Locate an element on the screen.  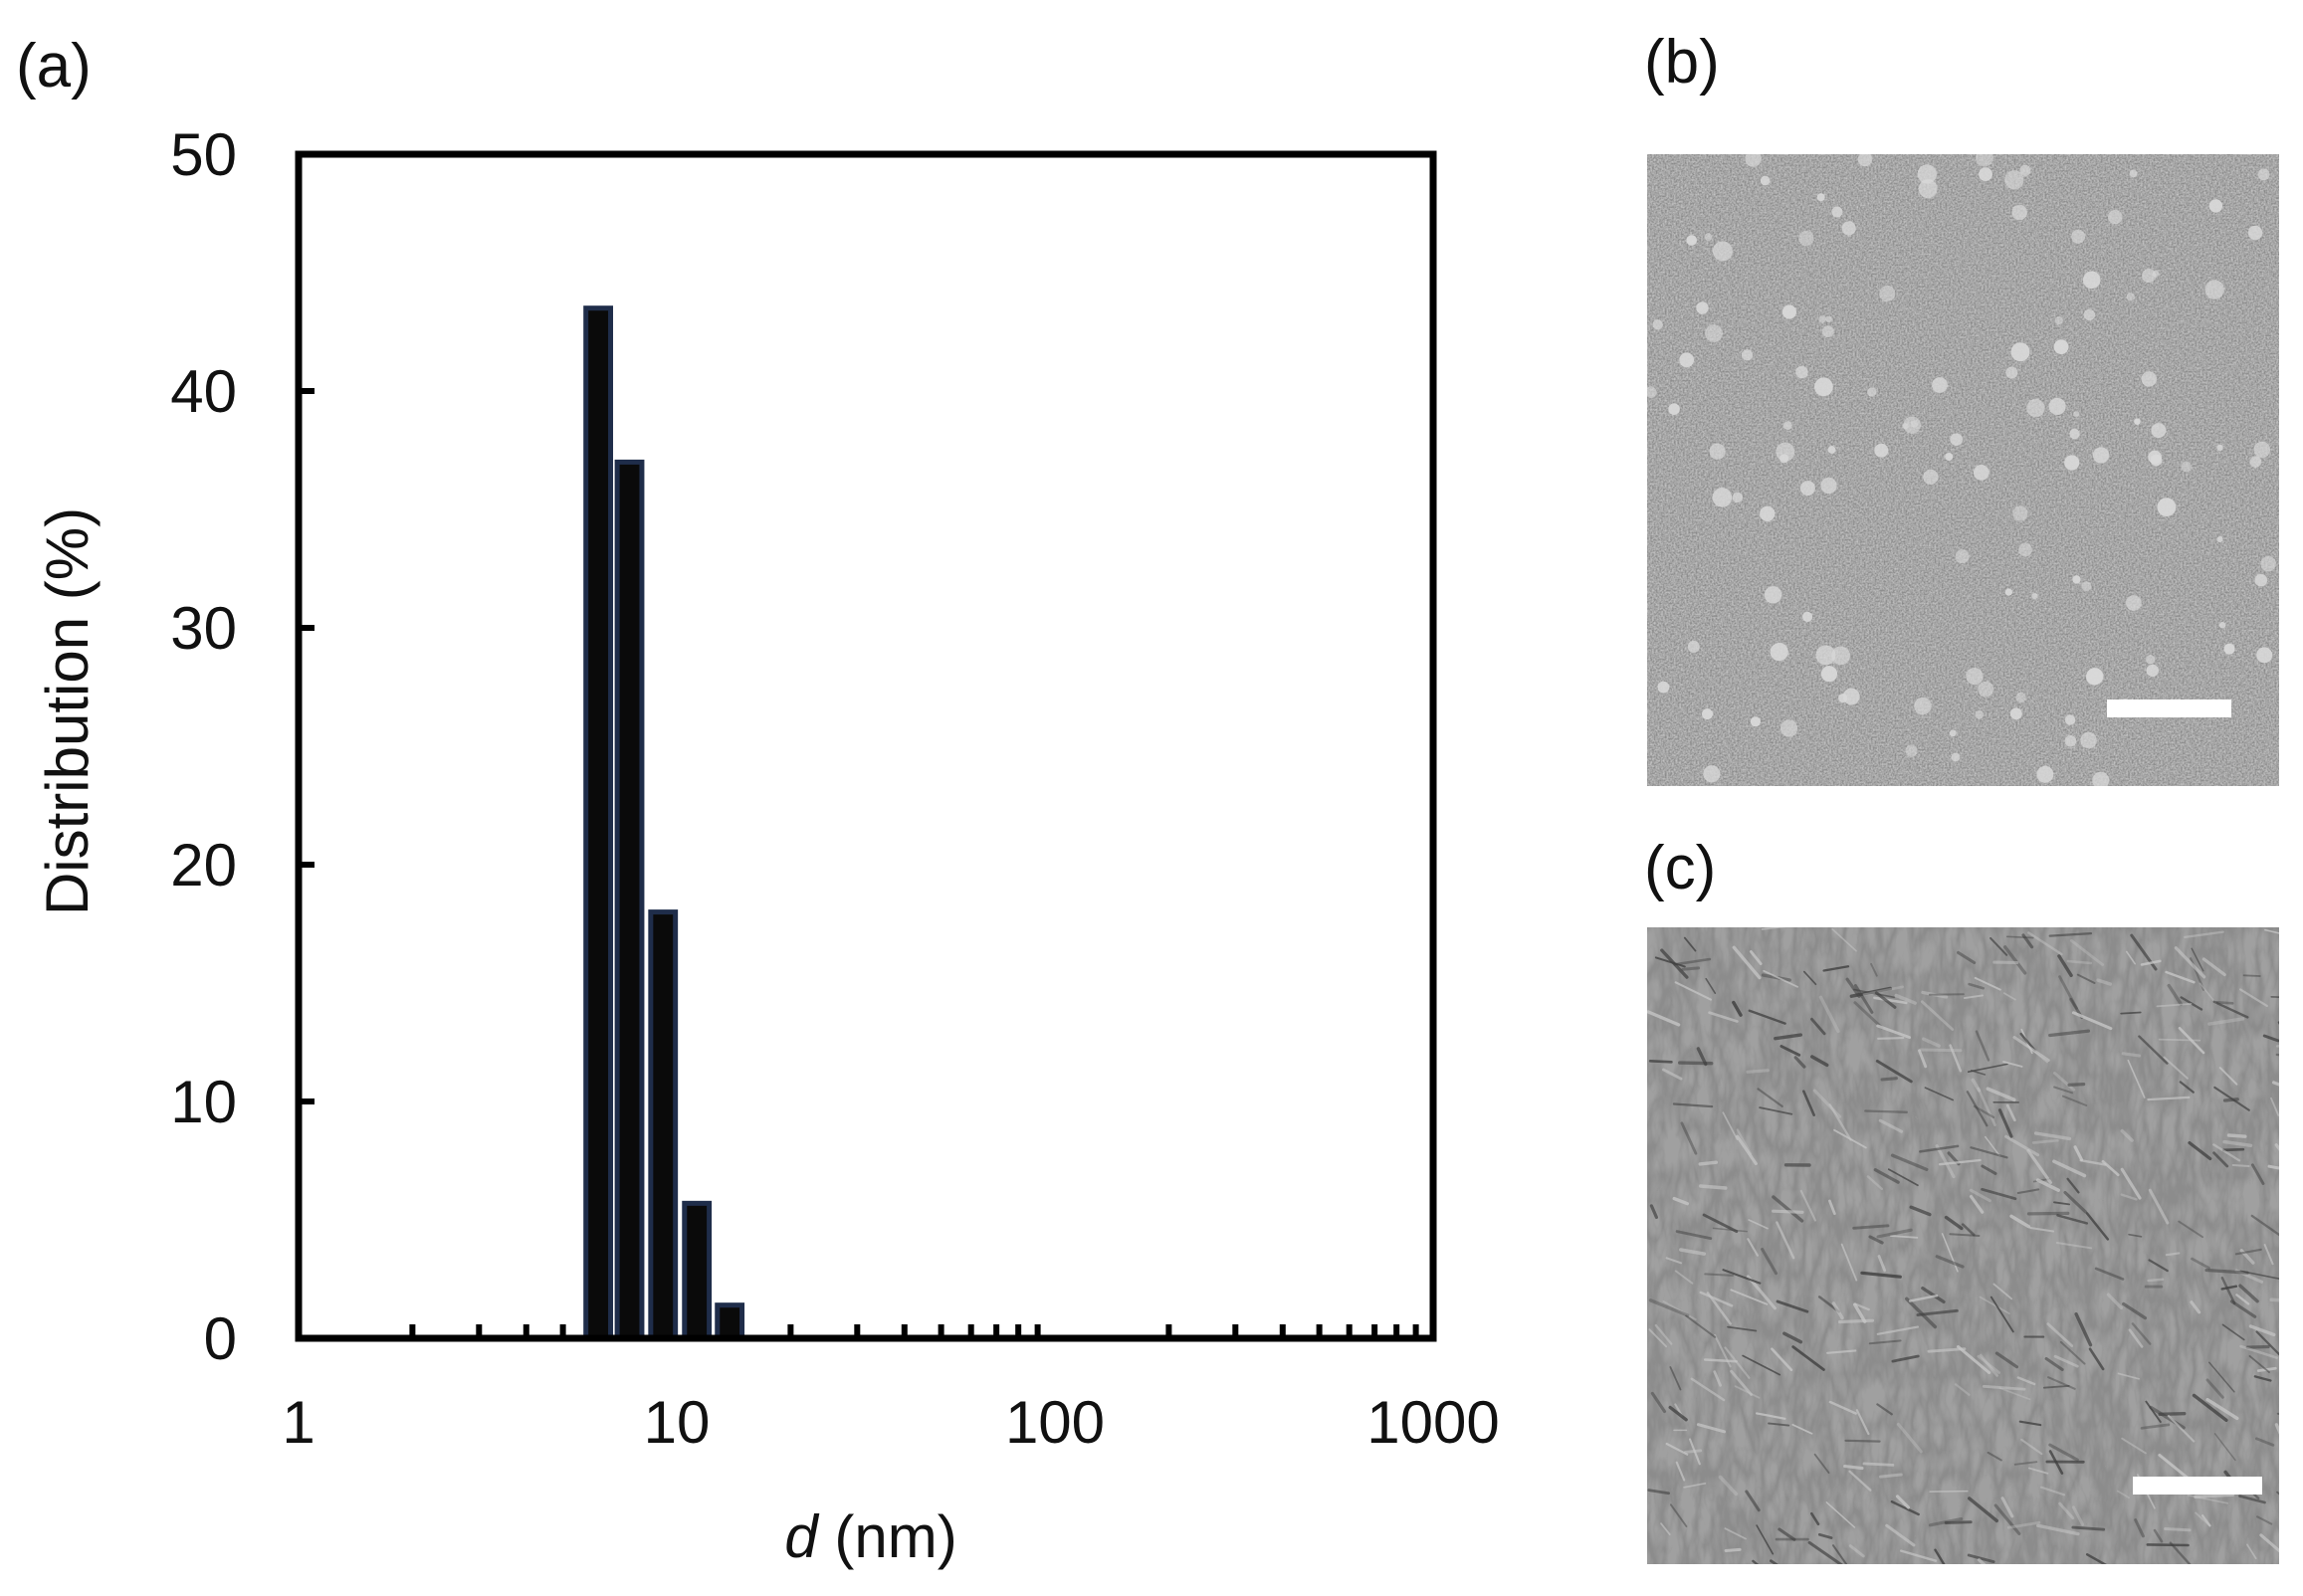
x-tick-label: 10 is located at coordinates (677, 1423).